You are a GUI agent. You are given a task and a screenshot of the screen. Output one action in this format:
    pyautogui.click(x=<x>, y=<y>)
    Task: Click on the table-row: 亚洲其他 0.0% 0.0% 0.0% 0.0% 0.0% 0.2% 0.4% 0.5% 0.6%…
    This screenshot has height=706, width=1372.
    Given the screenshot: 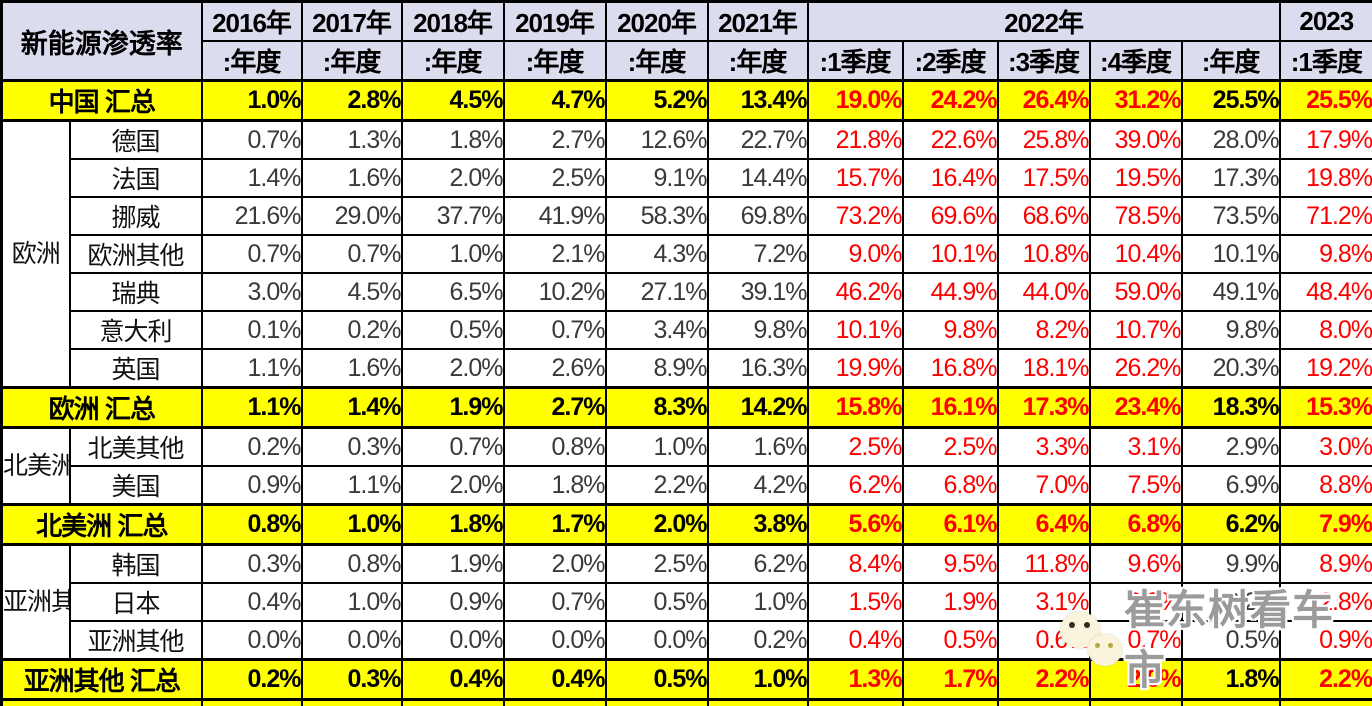 What is the action you would take?
    pyautogui.click(x=687, y=640)
    